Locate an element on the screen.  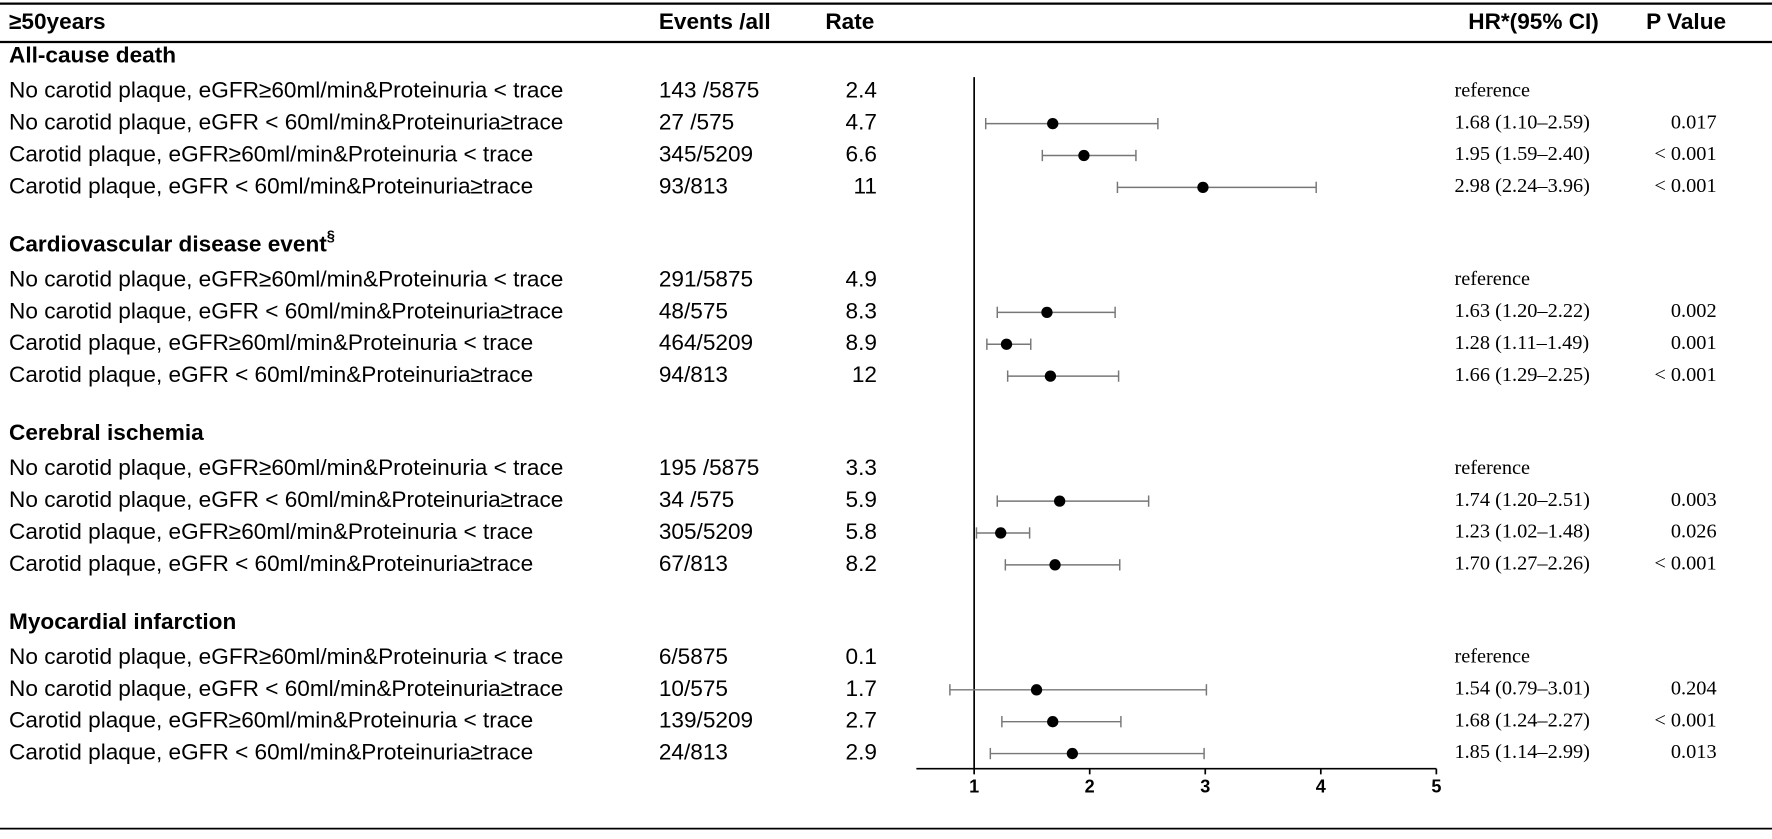
events: 24/813 is located at coordinates (693, 752).